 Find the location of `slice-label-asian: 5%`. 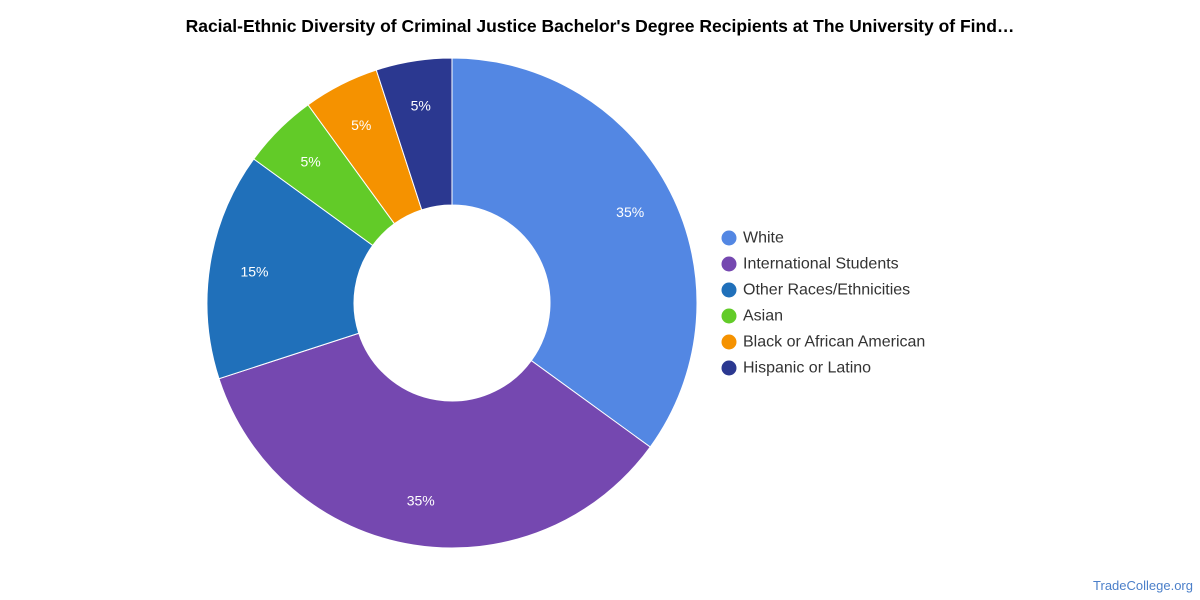

slice-label-asian: 5% is located at coordinates (310, 162).